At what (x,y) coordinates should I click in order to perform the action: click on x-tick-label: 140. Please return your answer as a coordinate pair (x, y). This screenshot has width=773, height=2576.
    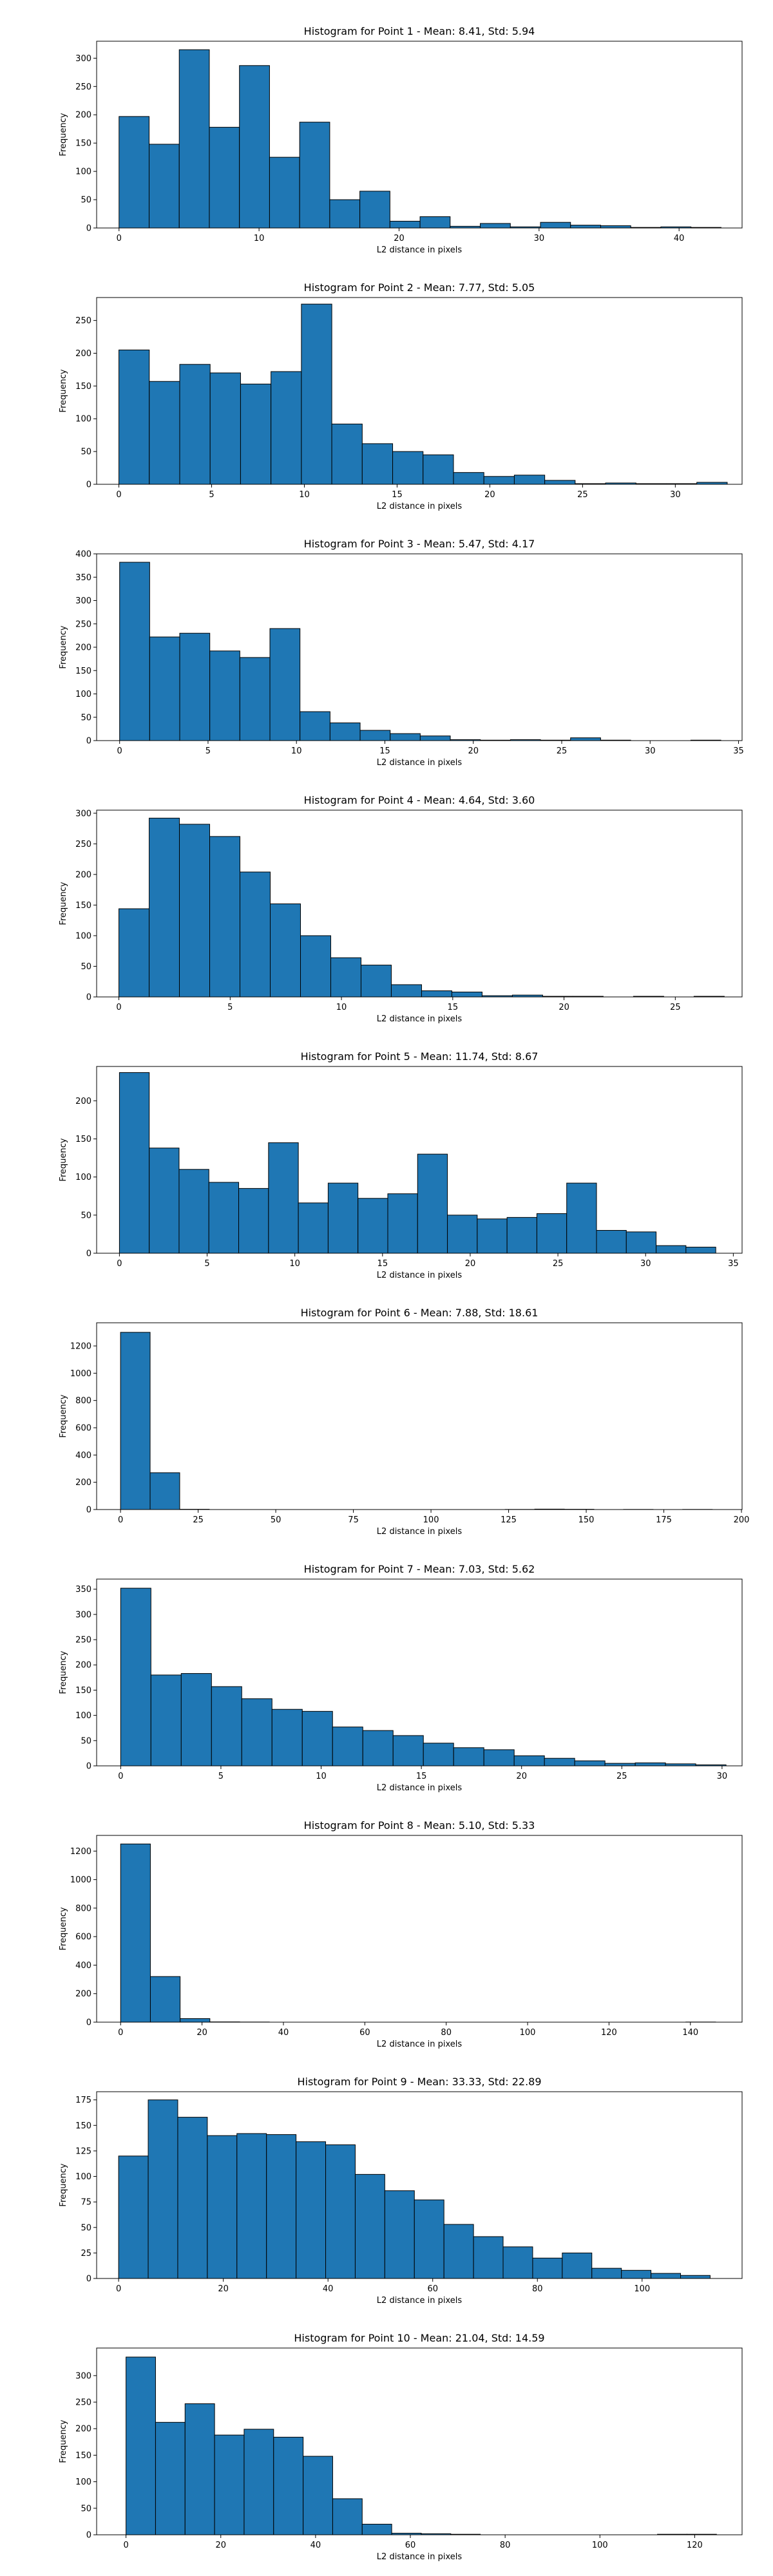
    Looking at the image, I should click on (690, 2033).